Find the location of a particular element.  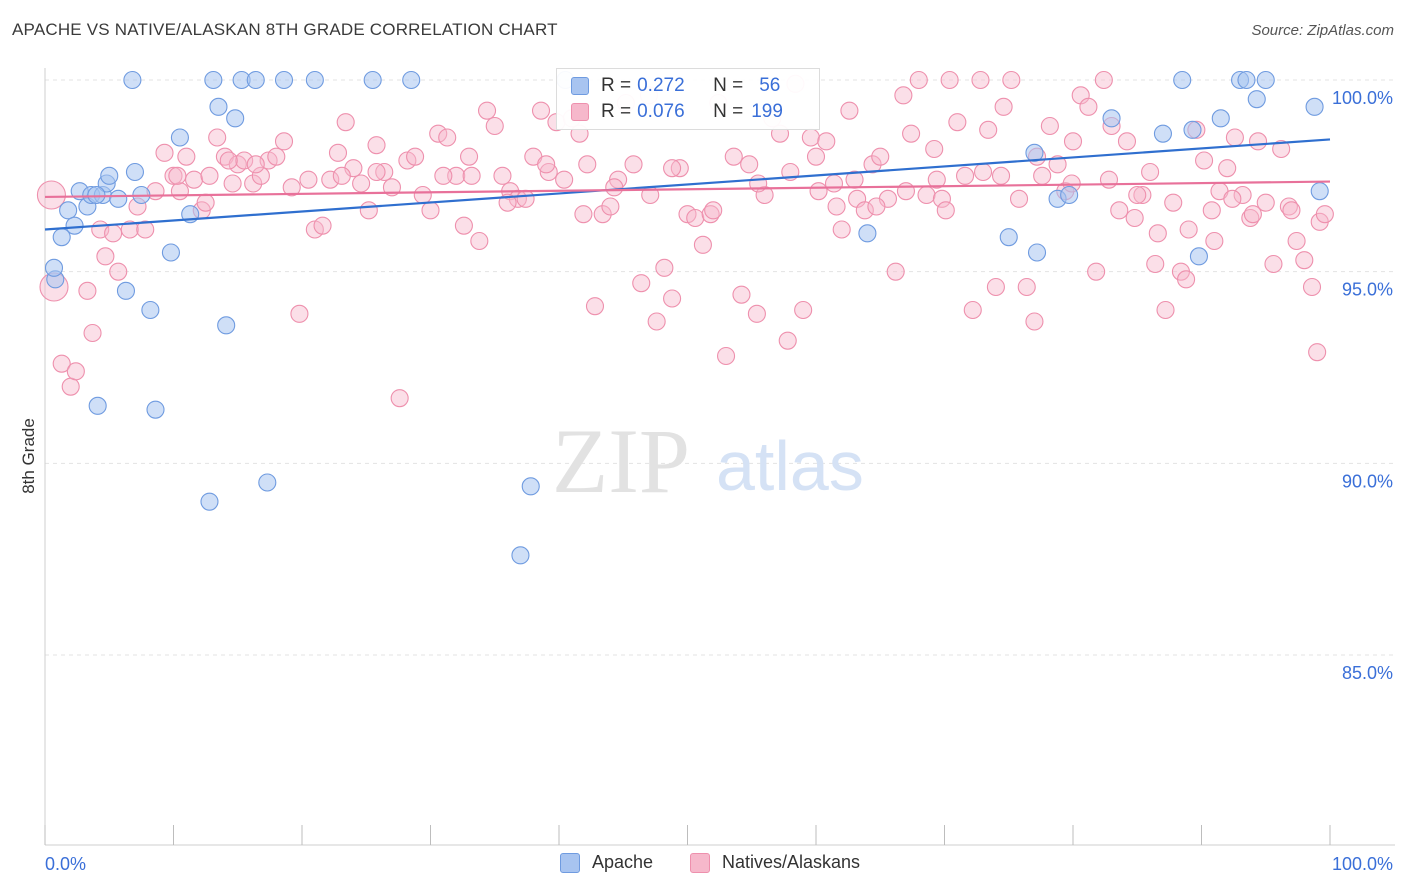

n-label: N = is located at coordinates (728, 111).